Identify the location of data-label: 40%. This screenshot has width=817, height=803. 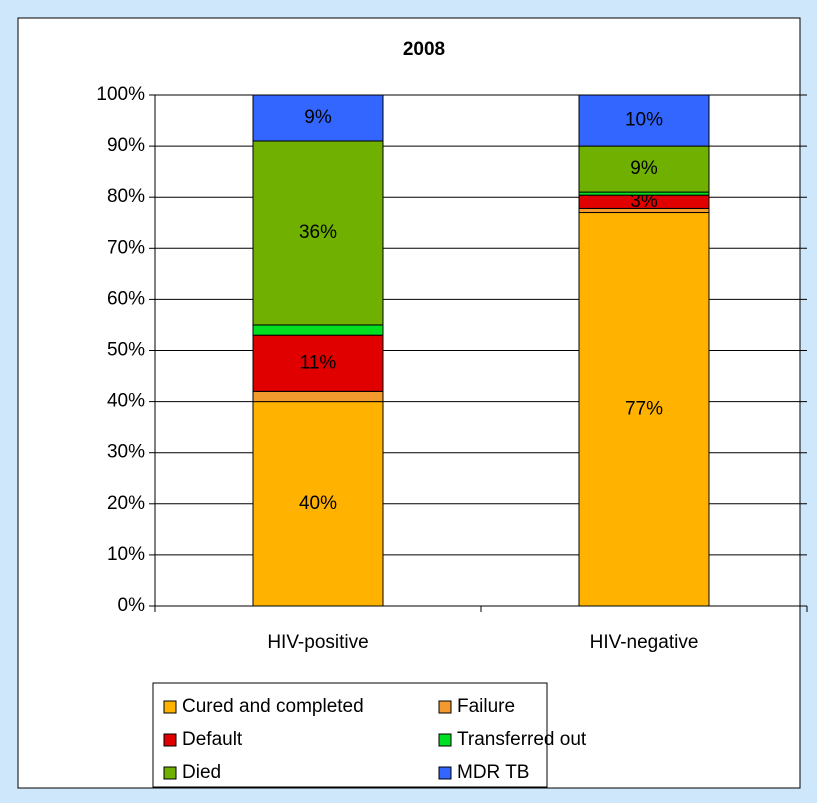
(318, 503).